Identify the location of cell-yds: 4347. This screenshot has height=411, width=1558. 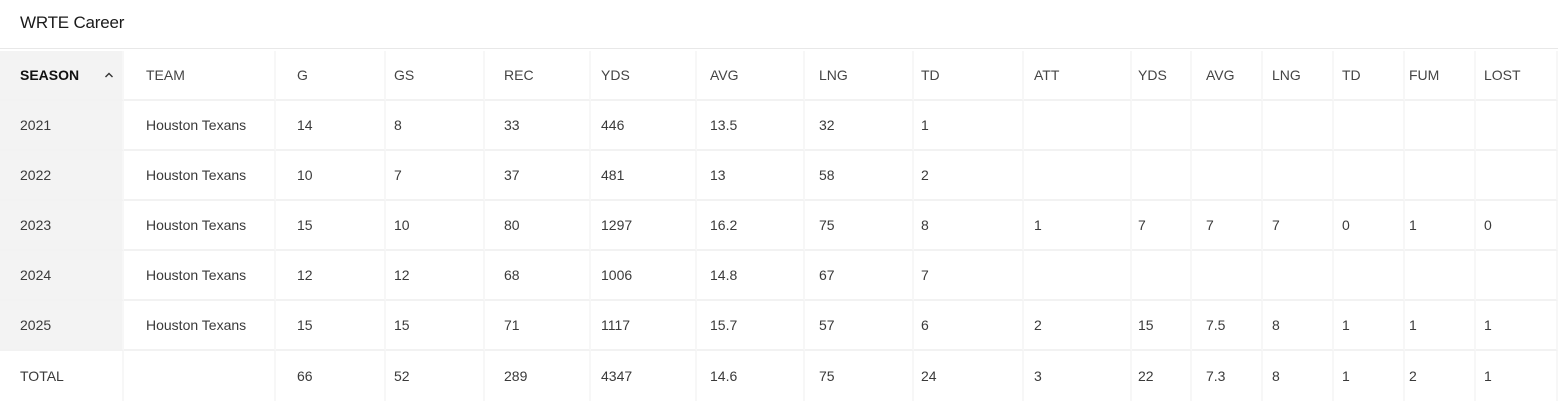
(644, 376).